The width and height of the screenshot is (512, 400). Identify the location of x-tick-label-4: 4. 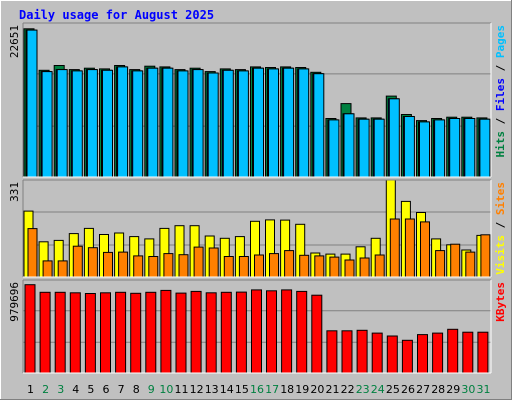
(75, 389).